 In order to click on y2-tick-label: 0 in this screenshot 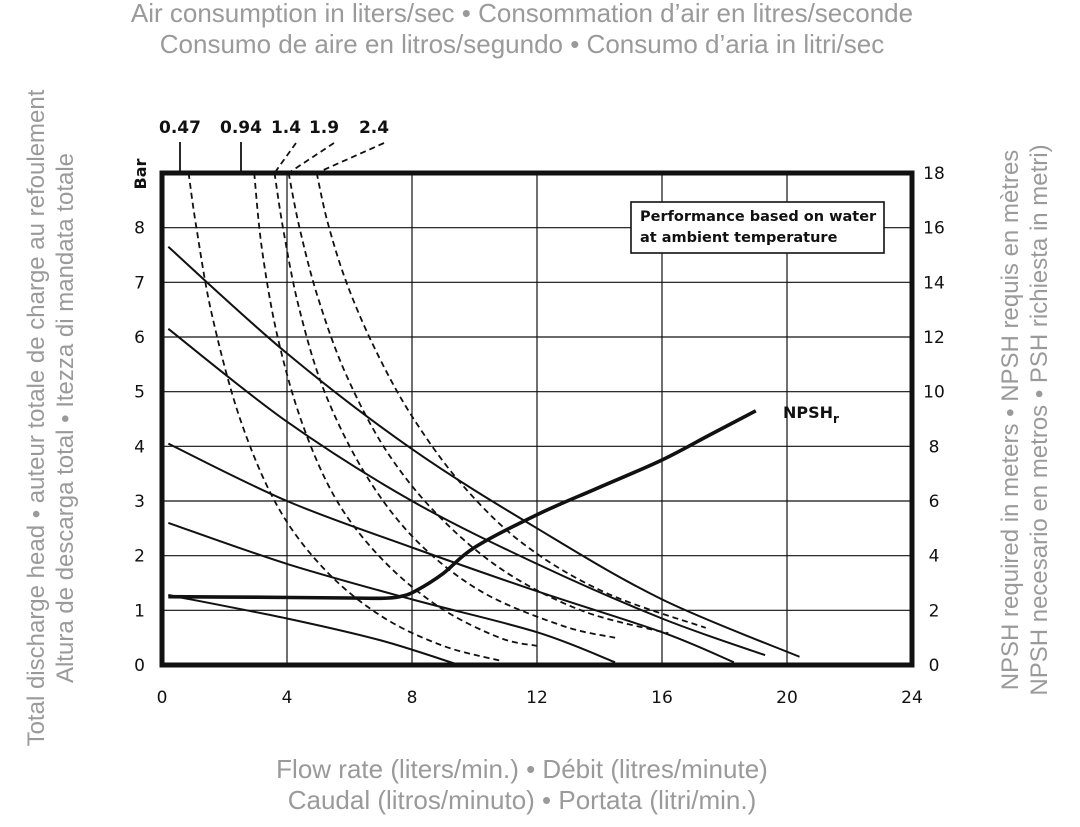, I will do `click(934, 666)`.